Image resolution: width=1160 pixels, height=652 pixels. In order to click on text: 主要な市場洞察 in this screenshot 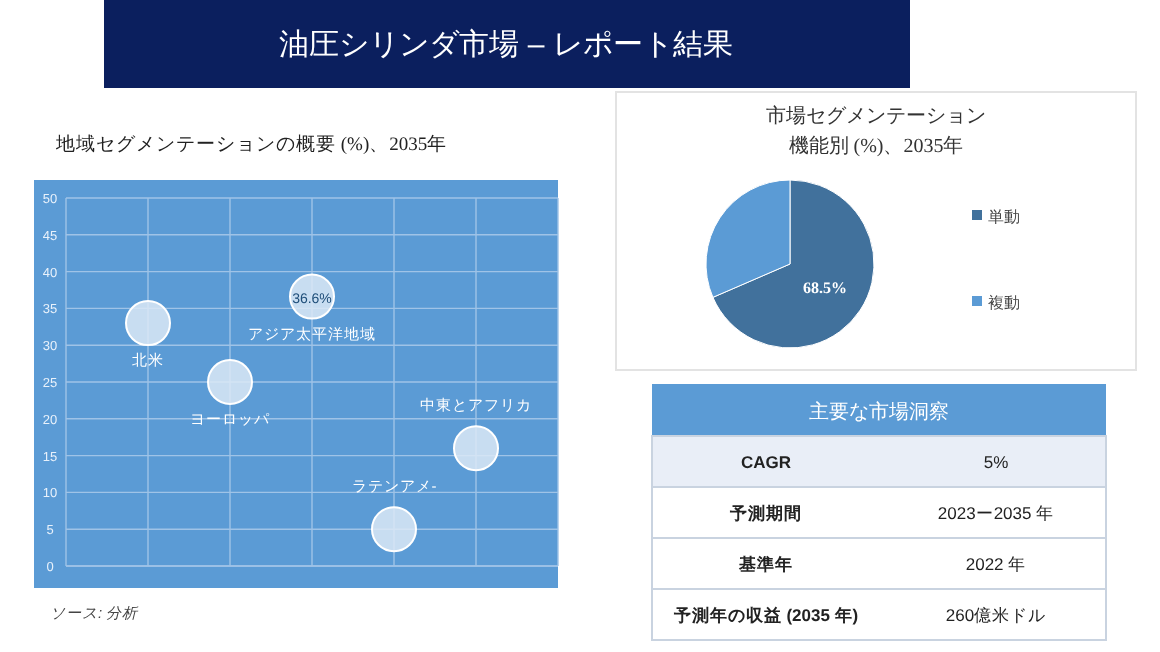, I will do `click(879, 412)`.